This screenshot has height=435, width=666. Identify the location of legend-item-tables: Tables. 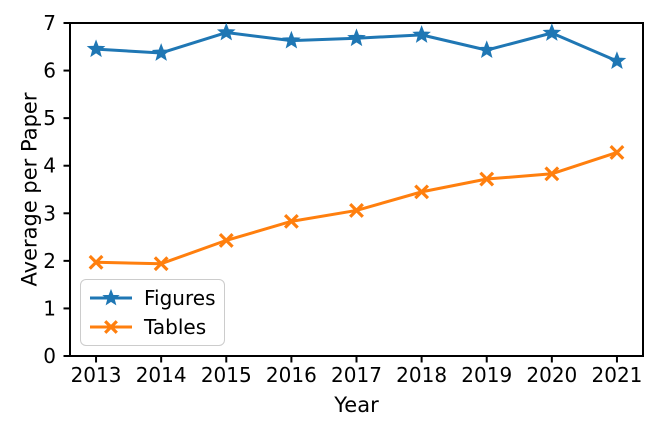
(153, 327).